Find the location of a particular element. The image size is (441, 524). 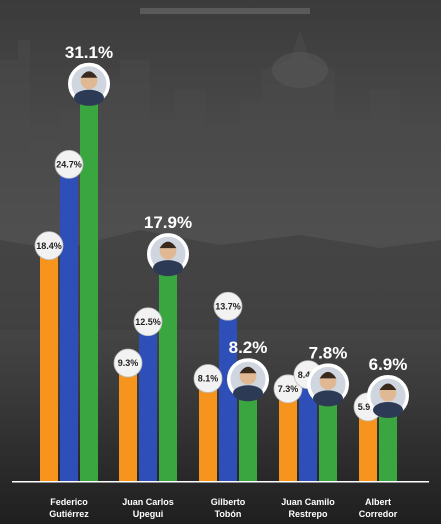

value-label-3-series-2: 13.7% is located at coordinates (228, 306).